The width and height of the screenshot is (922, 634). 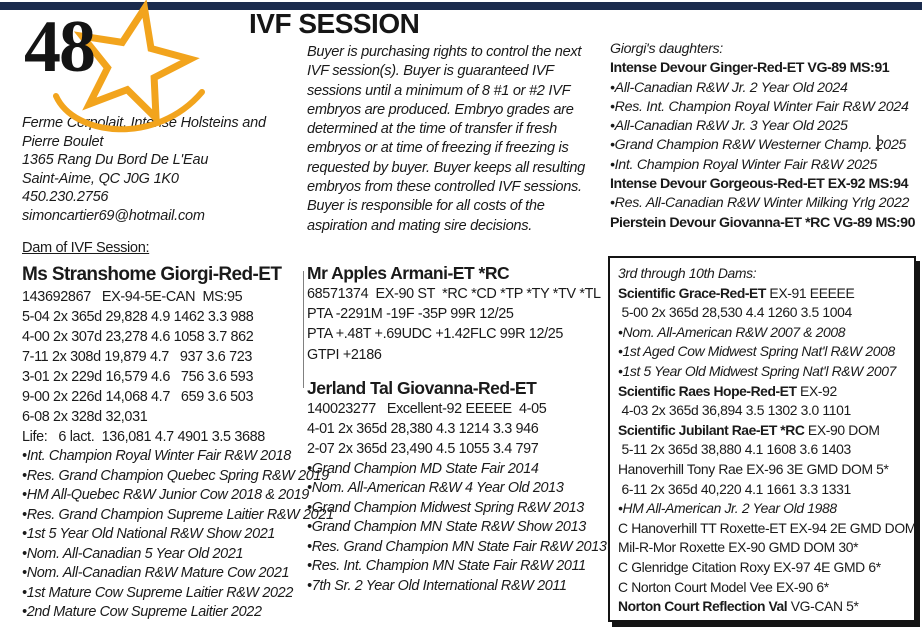 What do you see at coordinates (738, 547) in the screenshot?
I see `dam-line: Mil-R-Mor Roxette EX-90 GMD DOM 30*` at bounding box center [738, 547].